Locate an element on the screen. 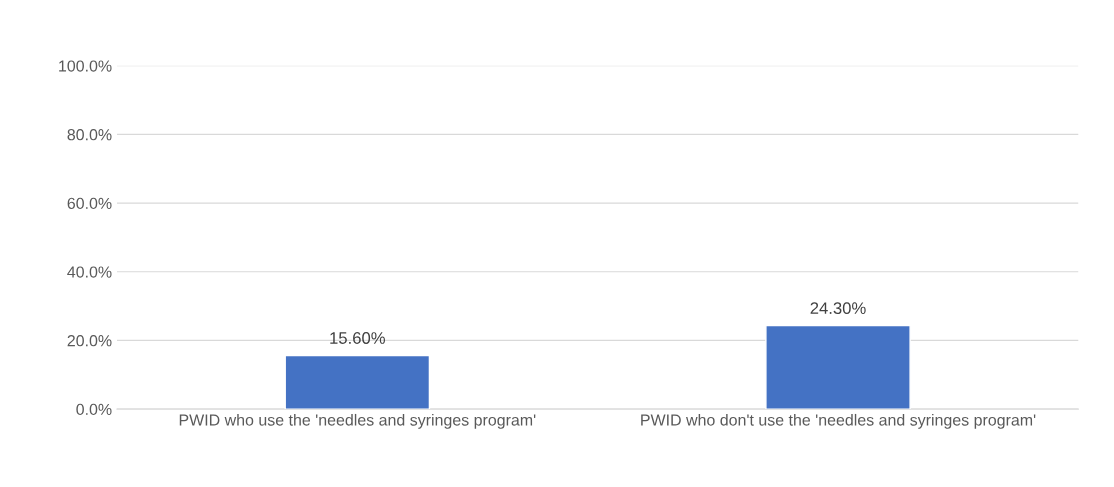  y-tick-label: 80.0% is located at coordinates (89, 135).